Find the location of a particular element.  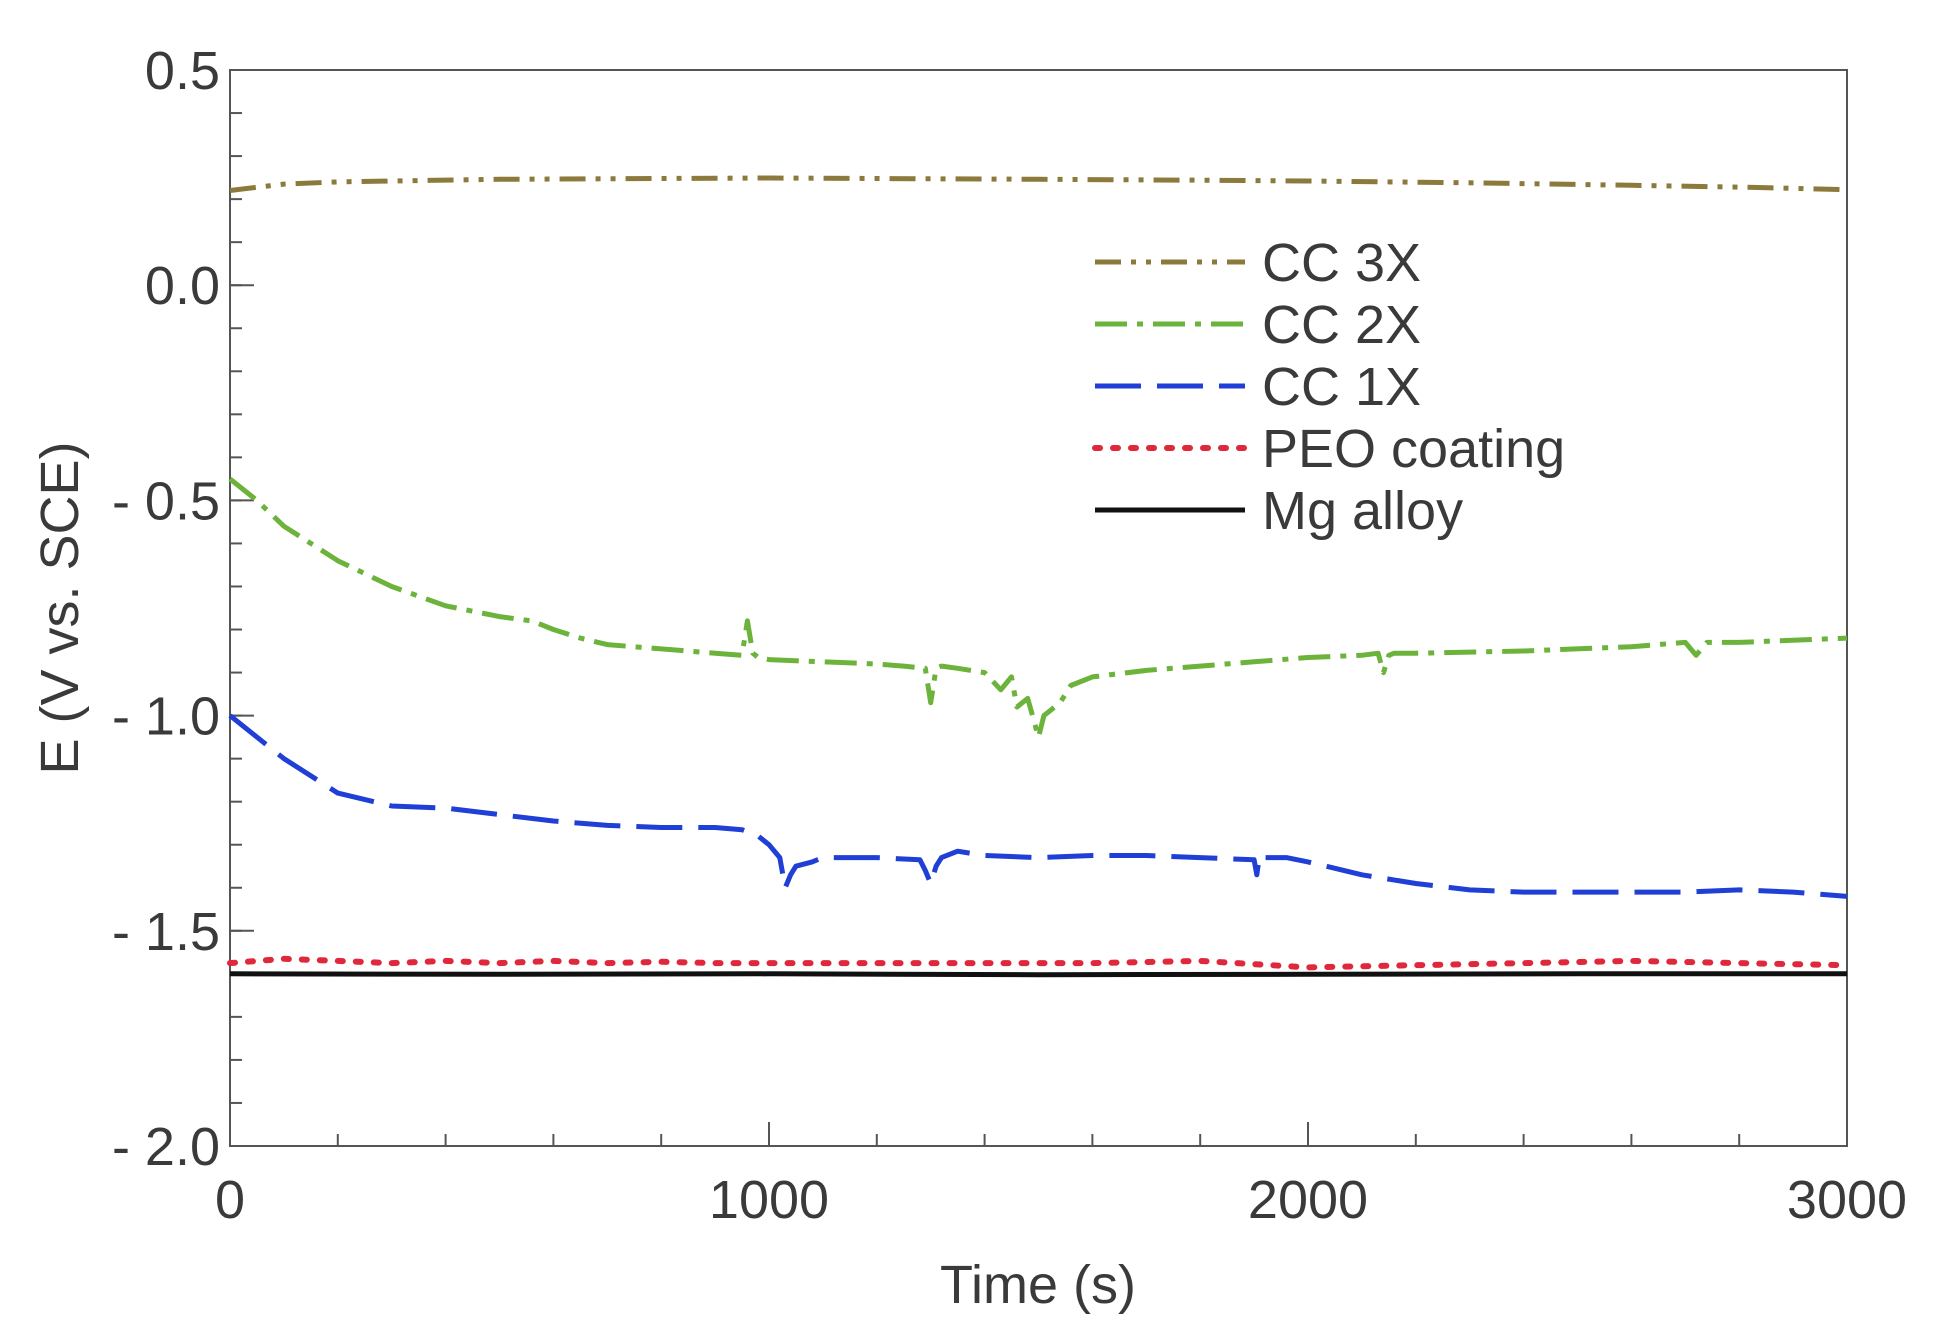

y-tick-label: - 1.0 is located at coordinates (166, 717).